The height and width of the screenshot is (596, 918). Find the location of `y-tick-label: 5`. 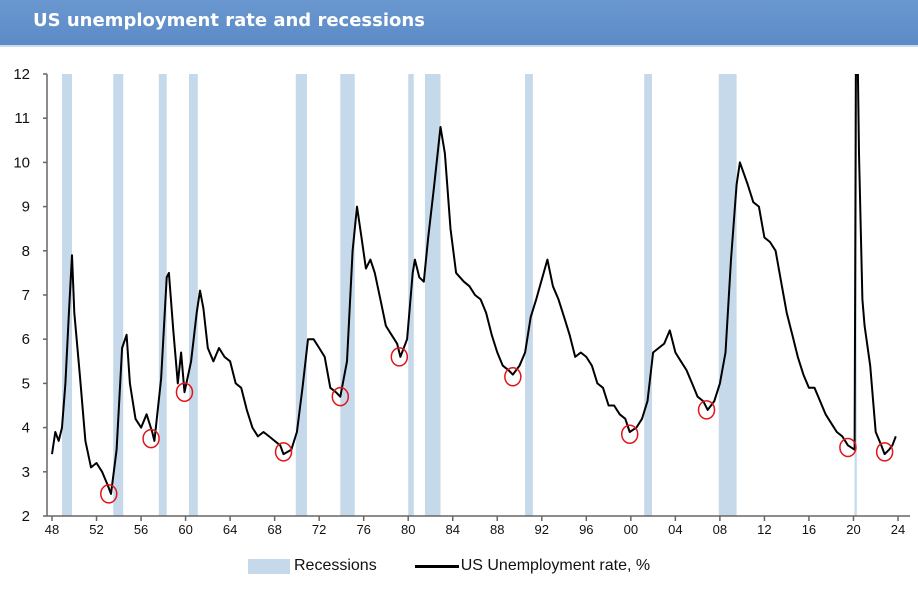

y-tick-label: 5 is located at coordinates (26, 383).